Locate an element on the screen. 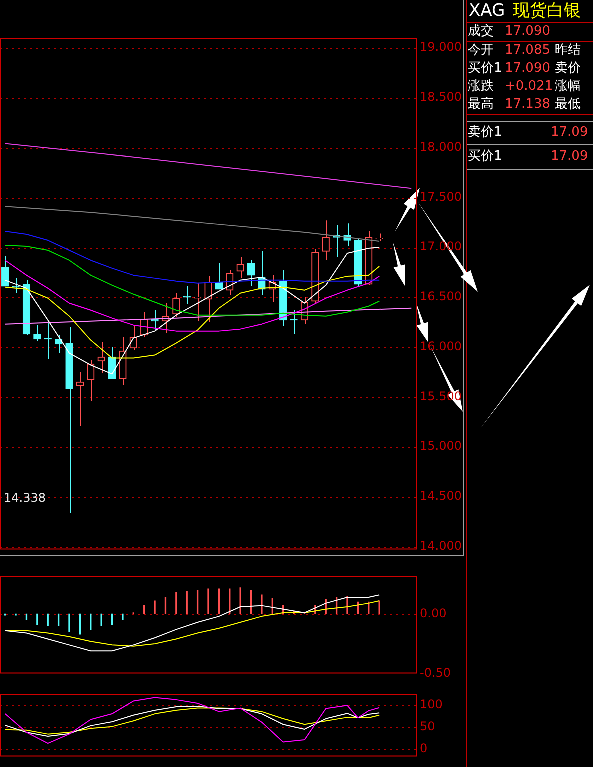 The image size is (593, 767). y-tick-label: 0 is located at coordinates (424, 748).